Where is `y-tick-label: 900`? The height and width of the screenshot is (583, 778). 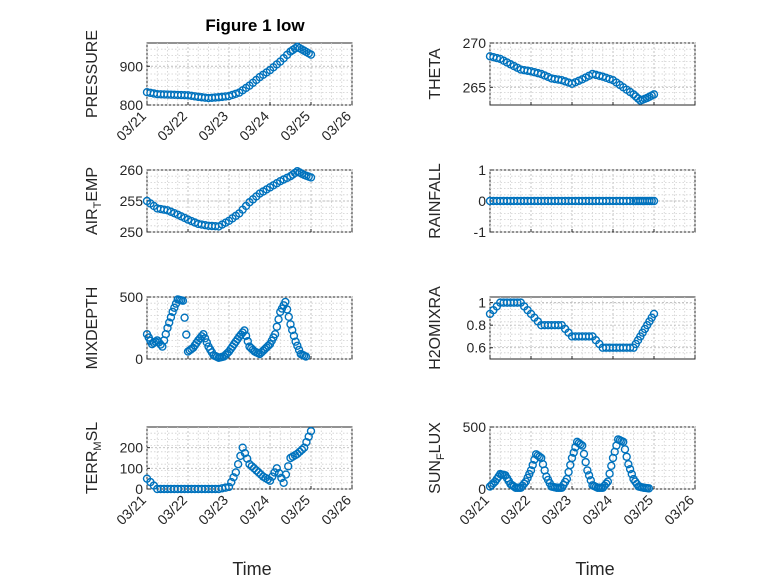
y-tick-label: 900 is located at coordinates (132, 66).